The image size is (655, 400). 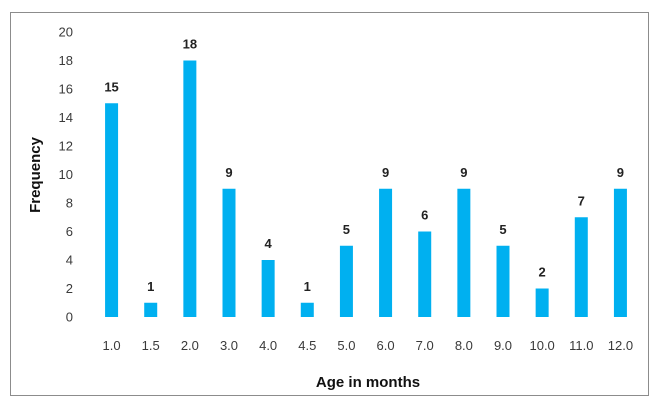 I want to click on data-label: 7, so click(x=581, y=200).